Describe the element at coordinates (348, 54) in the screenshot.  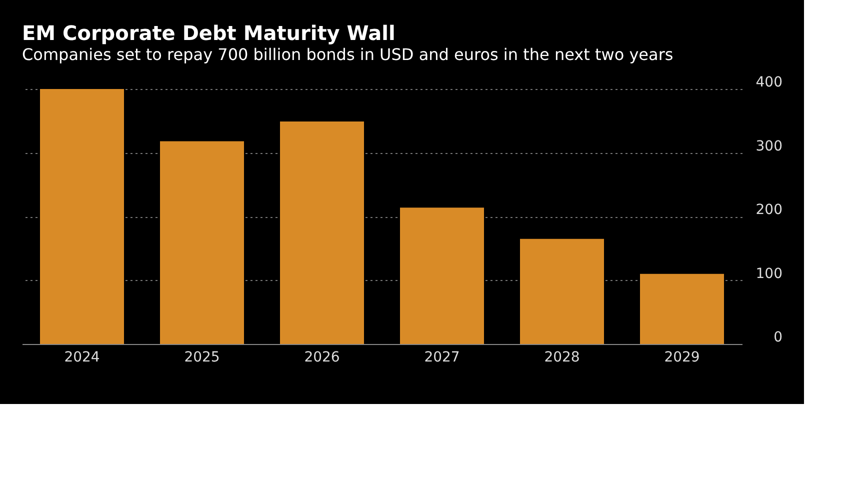
I see `chart-subtitle: Companies set to repay 700 billion bonds in USD and euros in the next two years` at that location.